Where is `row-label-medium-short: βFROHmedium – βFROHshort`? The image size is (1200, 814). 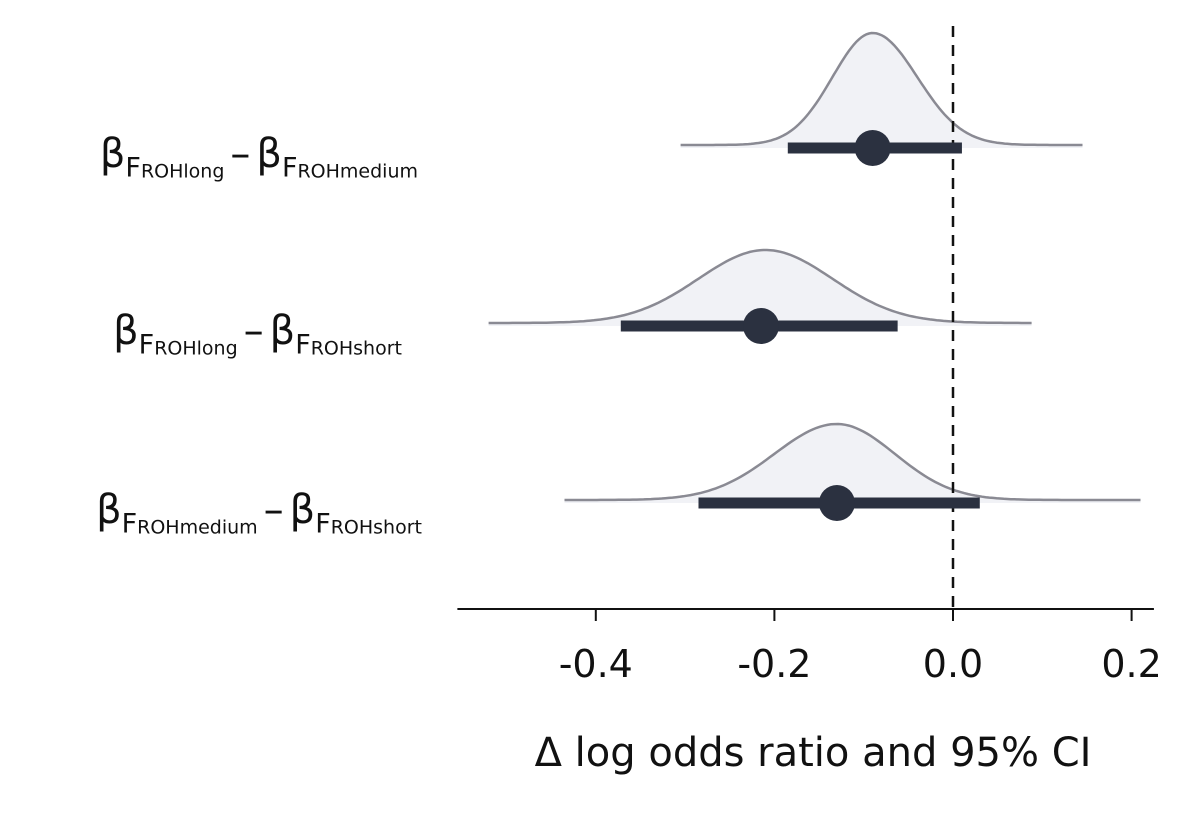
row-label-medium-short: βFROHmedium – βFROHshort is located at coordinates (259, 513).